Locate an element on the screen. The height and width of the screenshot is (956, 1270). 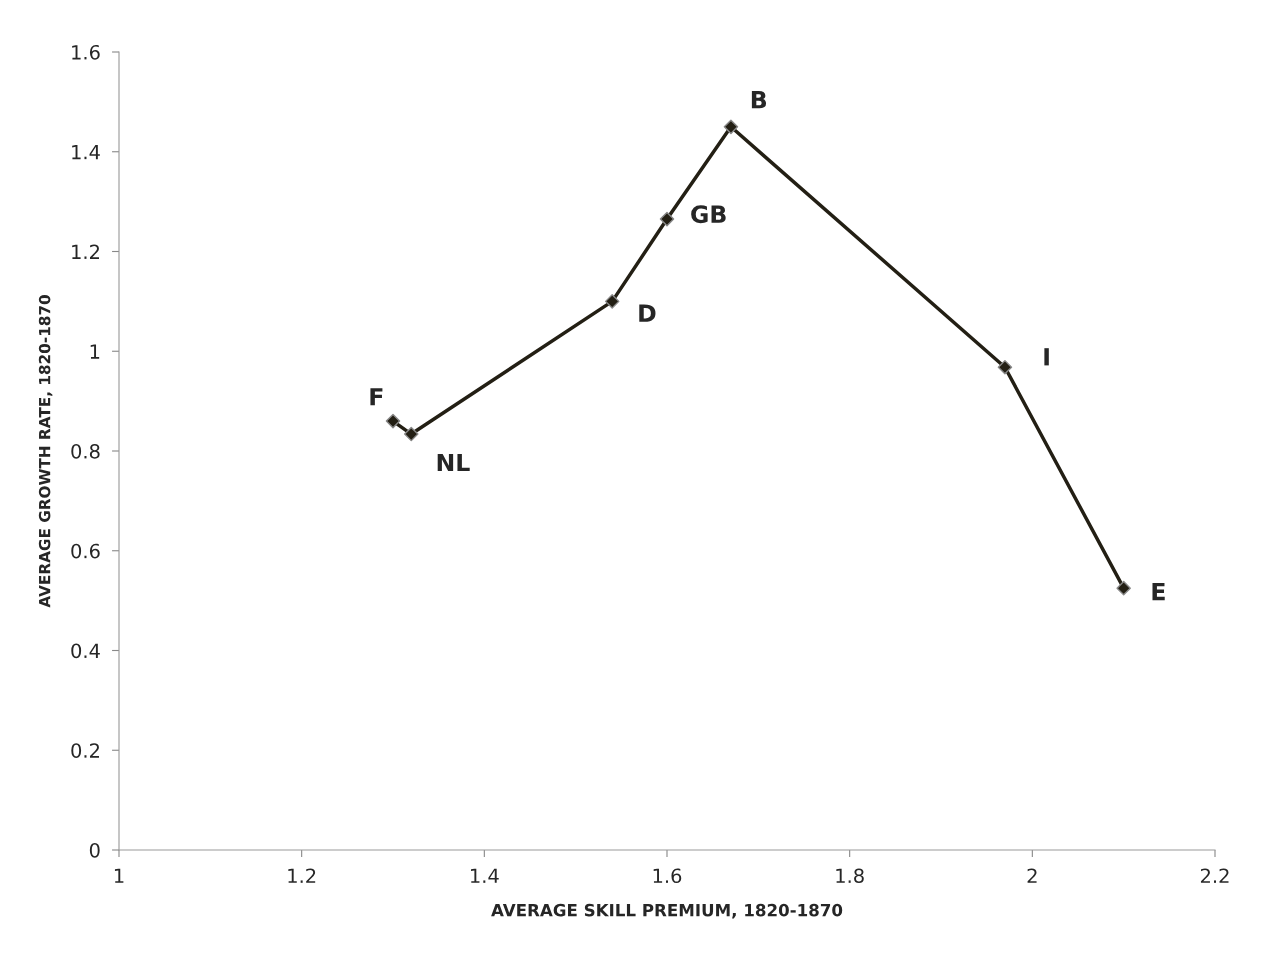
x-tick-label: 1.2 is located at coordinates (302, 875).